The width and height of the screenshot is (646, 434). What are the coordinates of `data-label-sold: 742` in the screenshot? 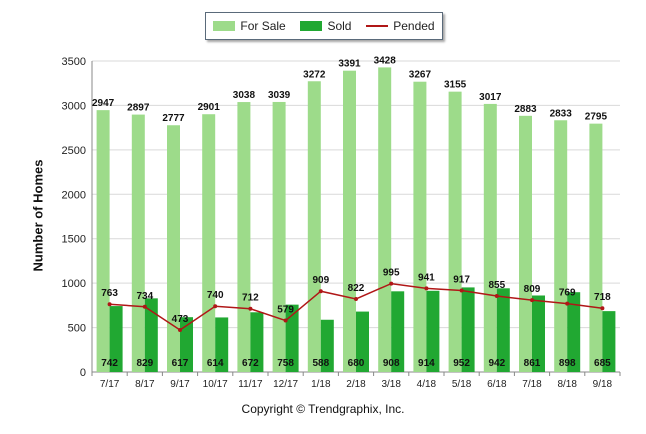 It's located at (109, 363).